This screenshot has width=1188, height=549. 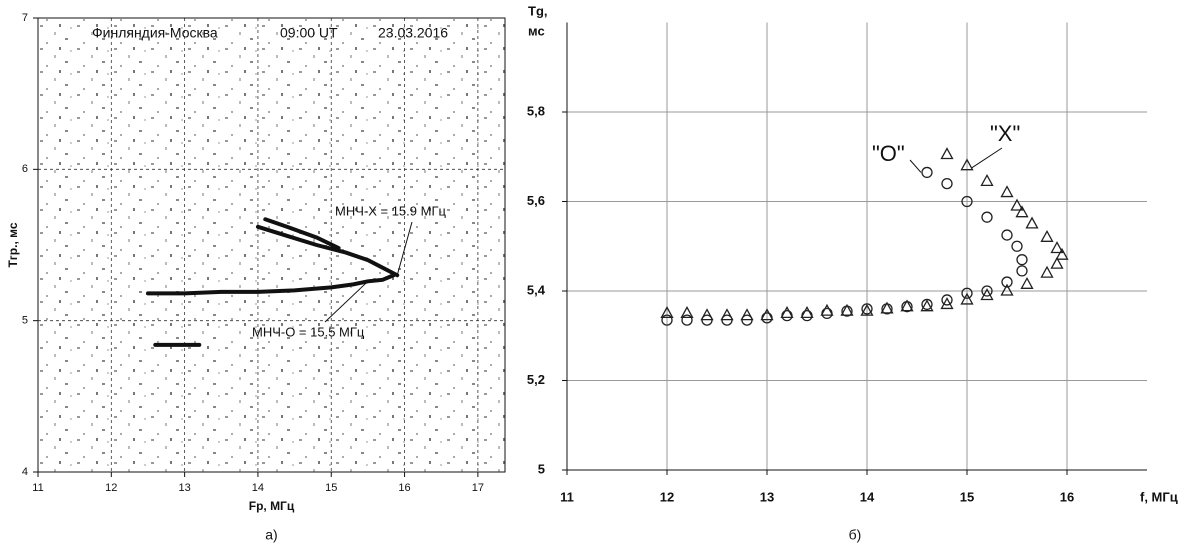 I want to click on annotation: "О", so click(x=888, y=153).